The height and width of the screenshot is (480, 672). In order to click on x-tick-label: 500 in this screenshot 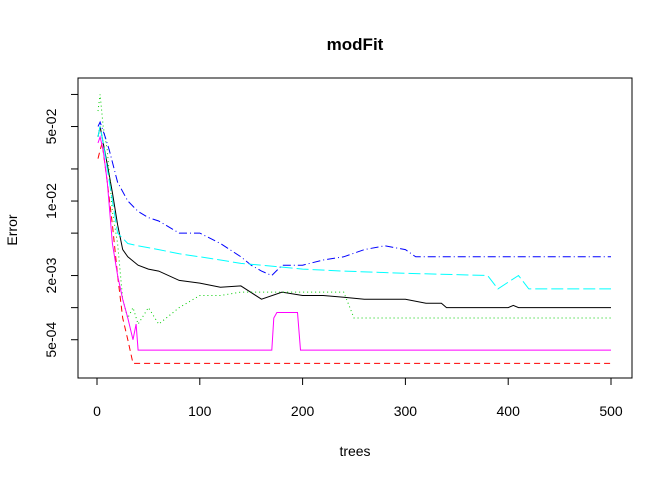, I will do `click(611, 411)`.